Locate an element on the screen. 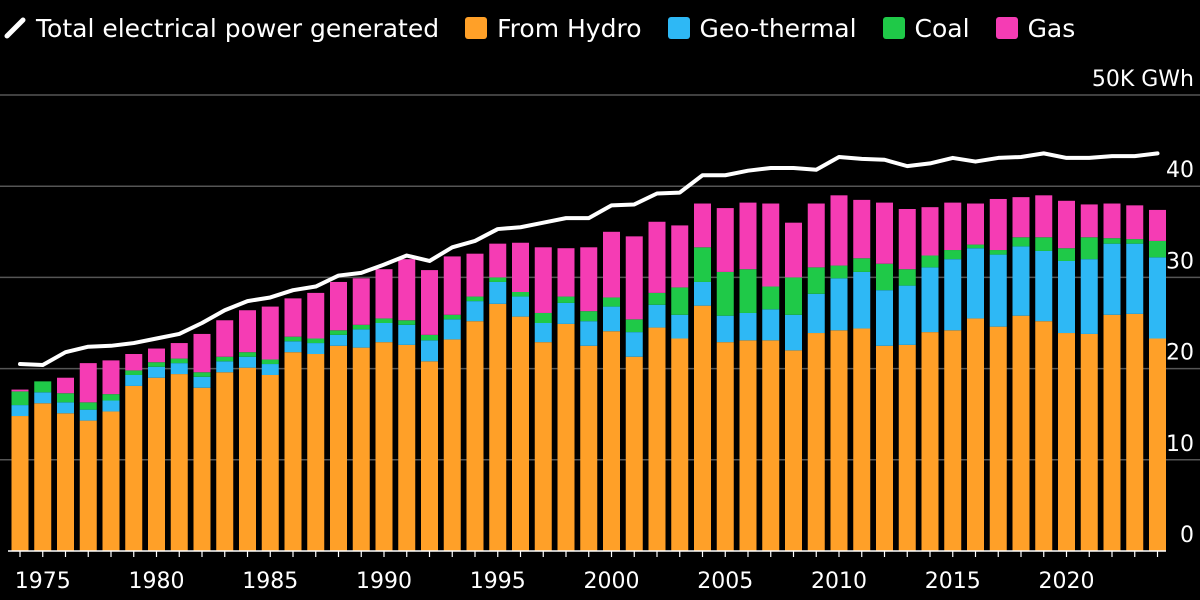 The width and height of the screenshot is (1200, 600). x-tick-label: 1975 is located at coordinates (43, 581).